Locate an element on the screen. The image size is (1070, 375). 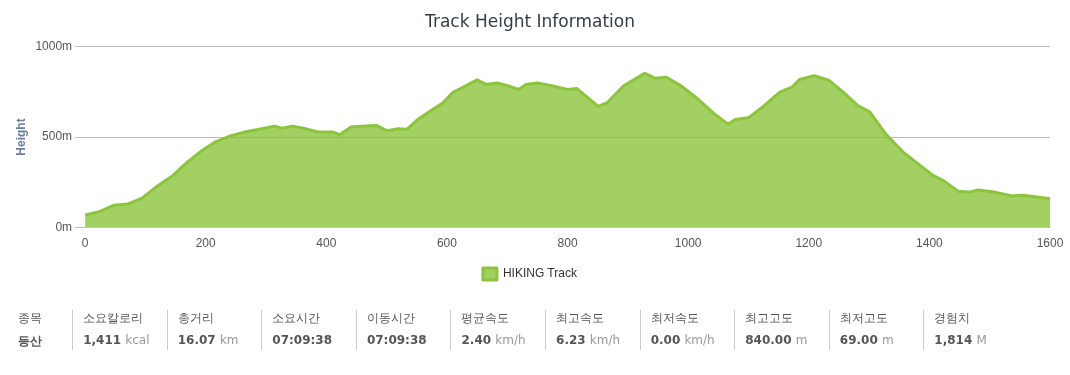
y-tick-label: 1000m is located at coordinates (54, 45).